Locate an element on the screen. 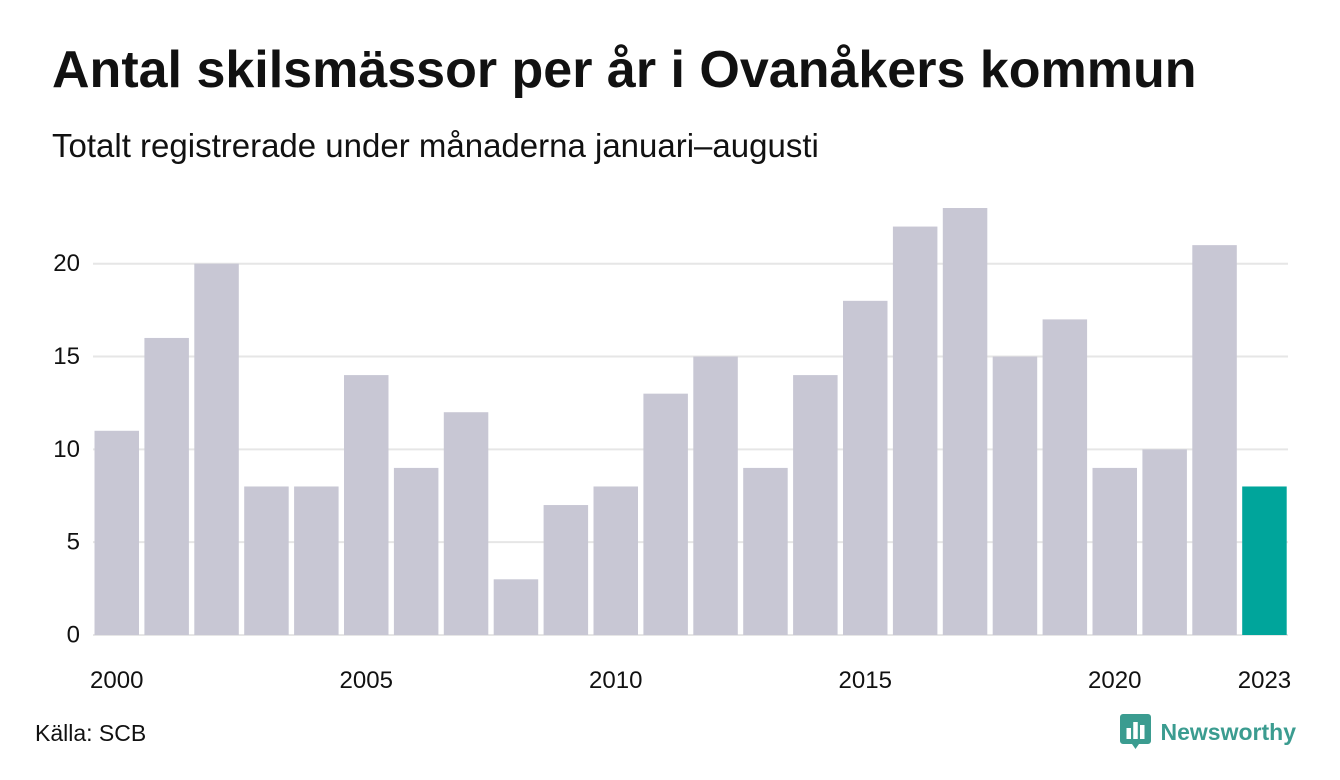  bar-2017 is located at coordinates (965, 421).